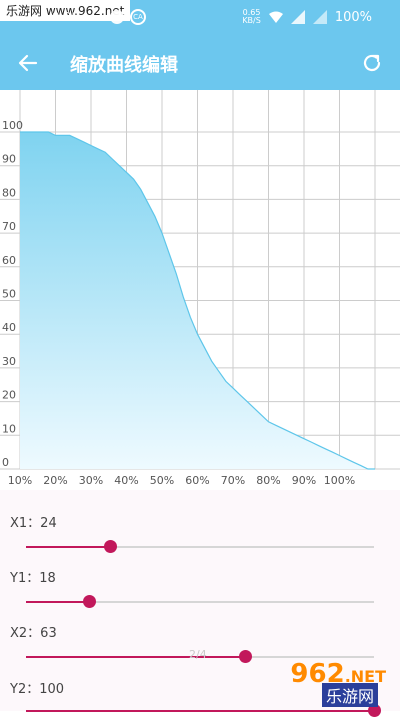 The height and width of the screenshot is (717, 400). What do you see at coordinates (200, 546) in the screenshot?
I see `x1-slider` at bounding box center [200, 546].